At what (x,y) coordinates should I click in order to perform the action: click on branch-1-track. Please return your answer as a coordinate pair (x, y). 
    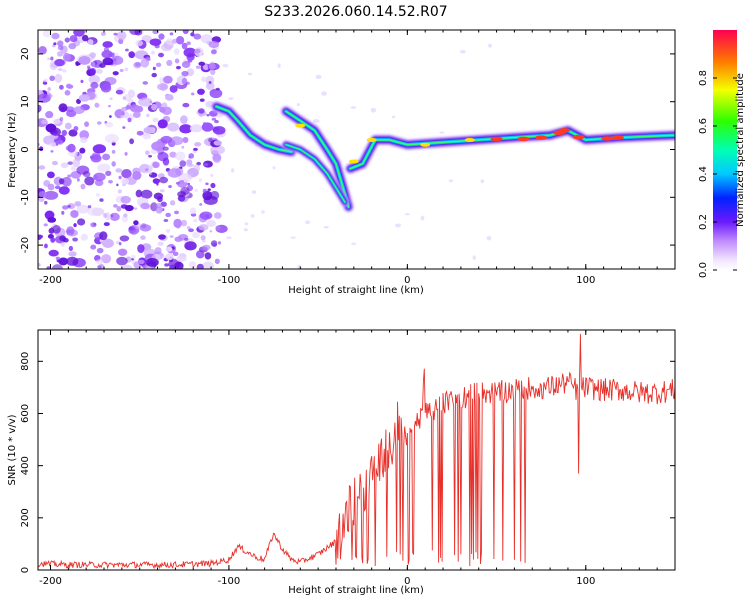
    Looking at the image, I should click on (254, 129).